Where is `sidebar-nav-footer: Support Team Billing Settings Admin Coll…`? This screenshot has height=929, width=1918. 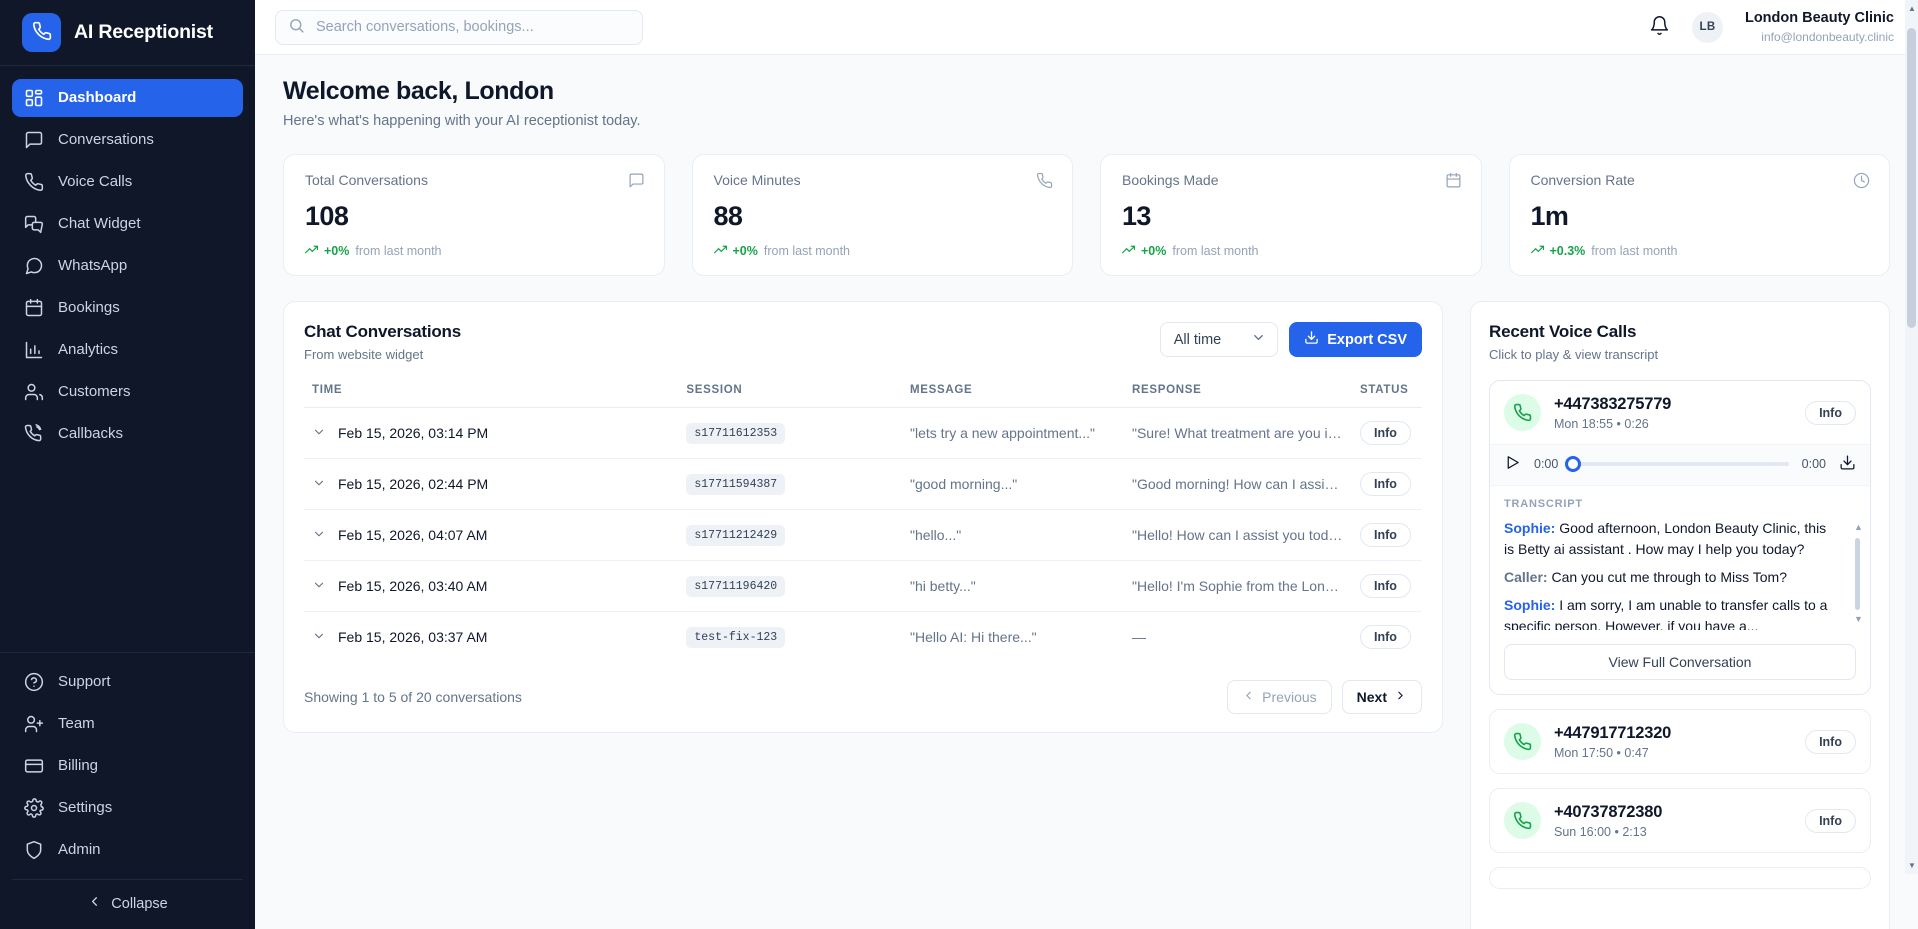
sidebar-nav-footer: Support Team Billing Settings Admin Coll… is located at coordinates (127, 790).